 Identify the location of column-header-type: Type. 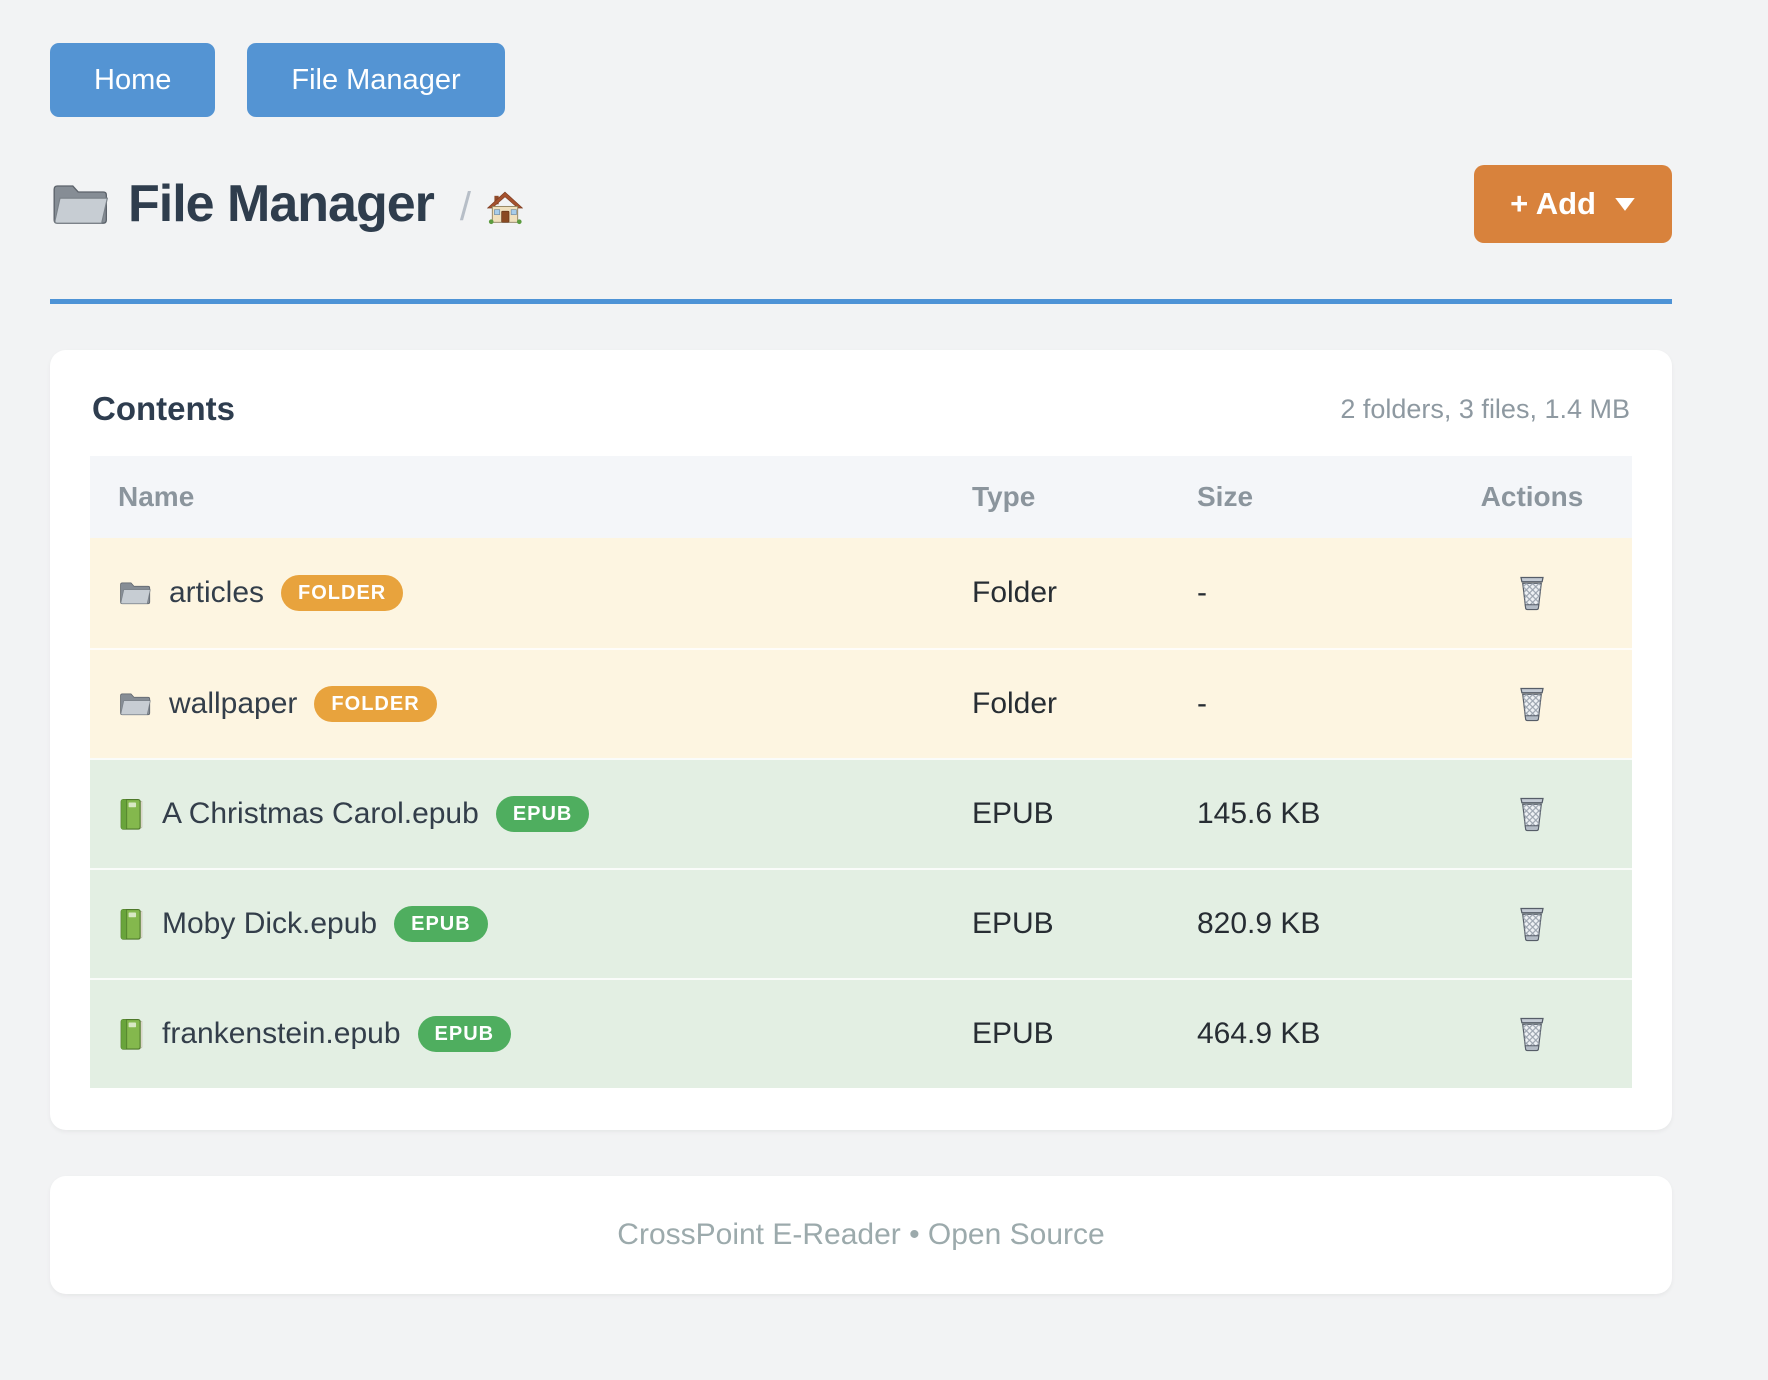
(1004, 496).